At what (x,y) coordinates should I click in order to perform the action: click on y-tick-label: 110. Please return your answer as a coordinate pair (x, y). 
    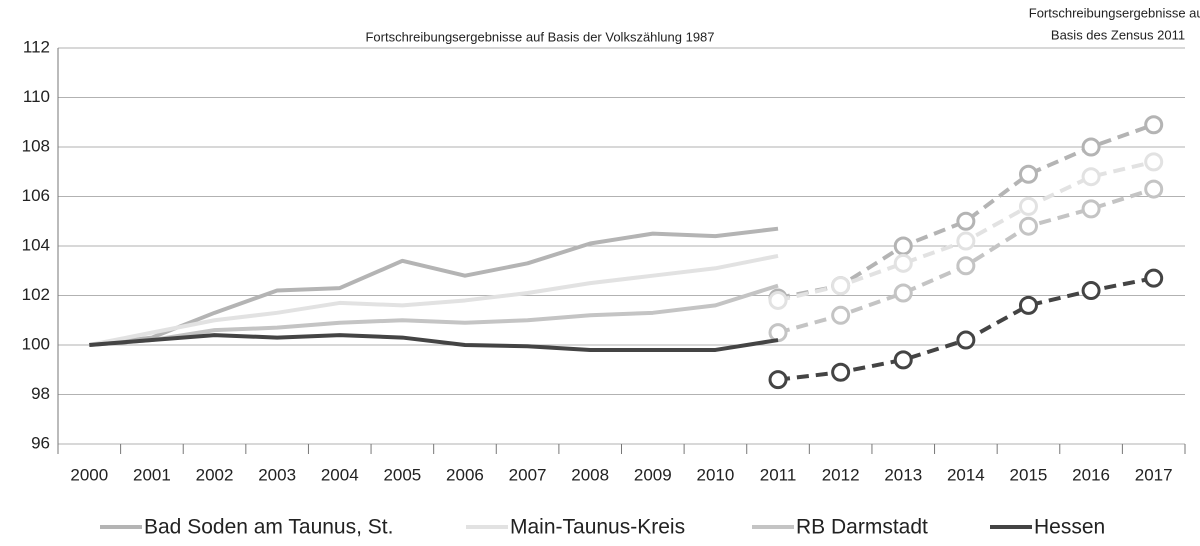
    Looking at the image, I should click on (36, 96).